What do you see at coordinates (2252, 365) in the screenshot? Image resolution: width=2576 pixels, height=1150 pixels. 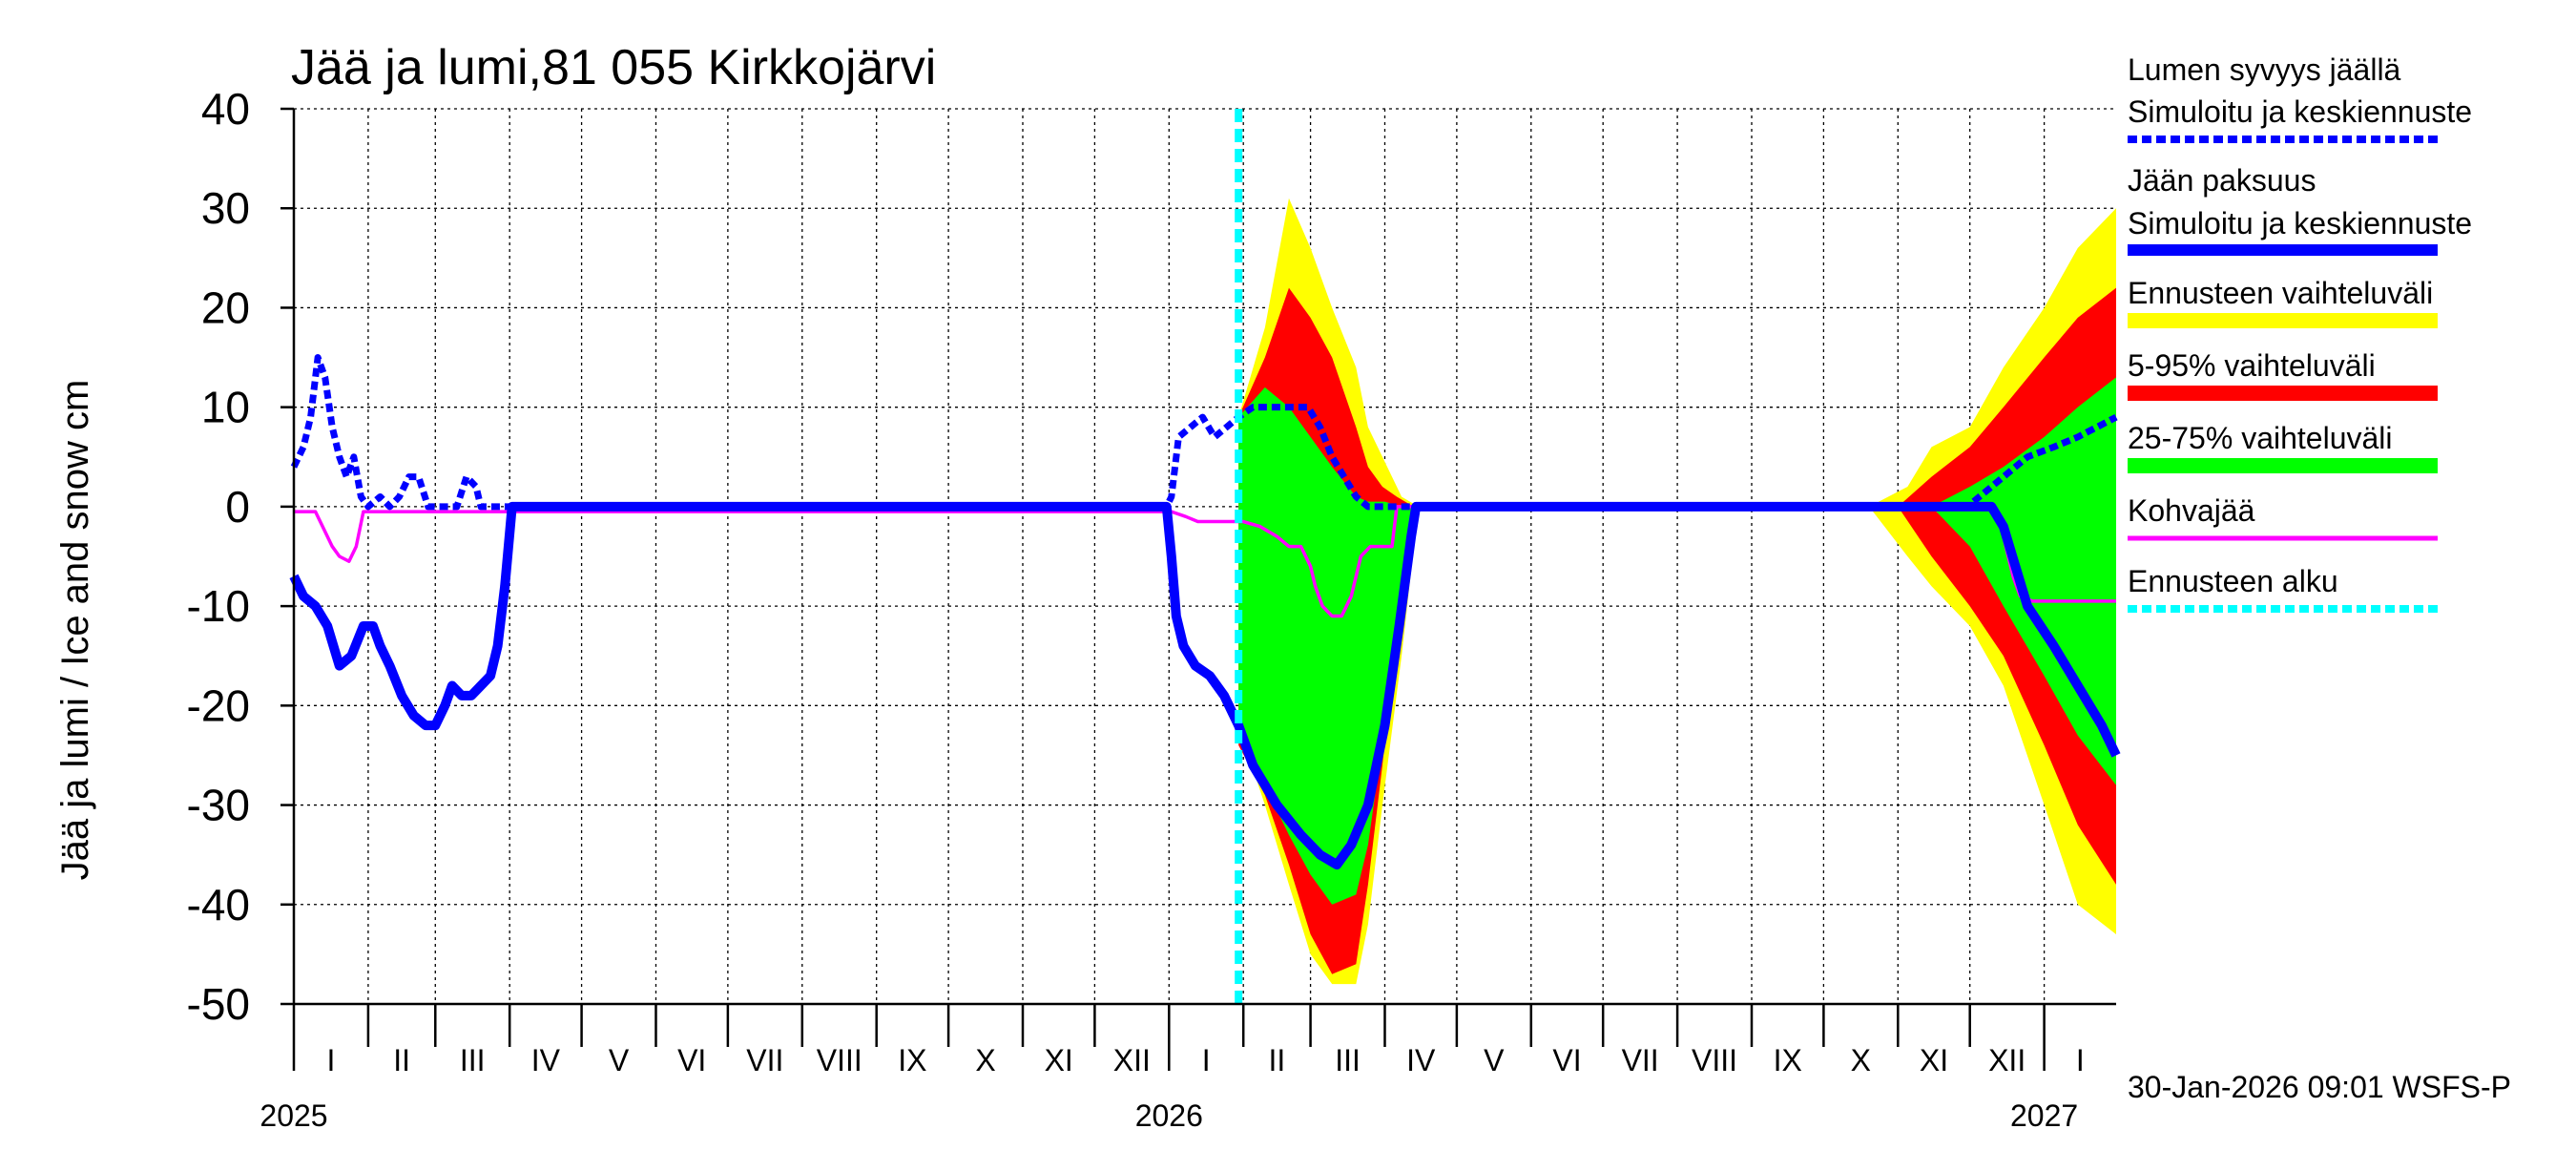 I see `legend-label: 5-95% vaihteluväli` at bounding box center [2252, 365].